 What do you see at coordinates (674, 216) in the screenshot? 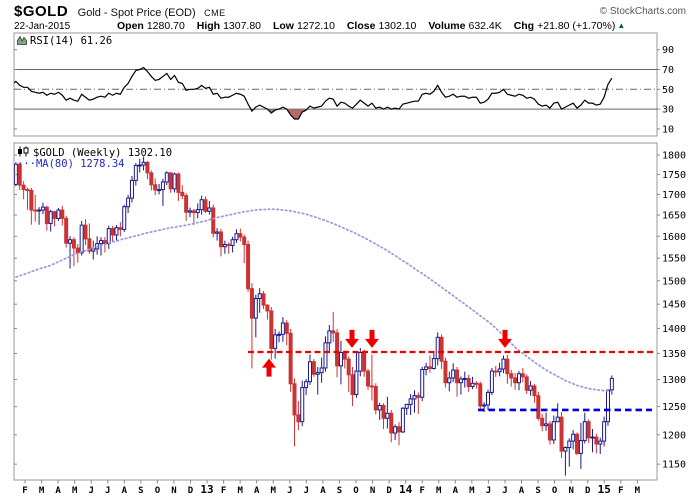
I see `svg-text: 1650` at bounding box center [674, 216].